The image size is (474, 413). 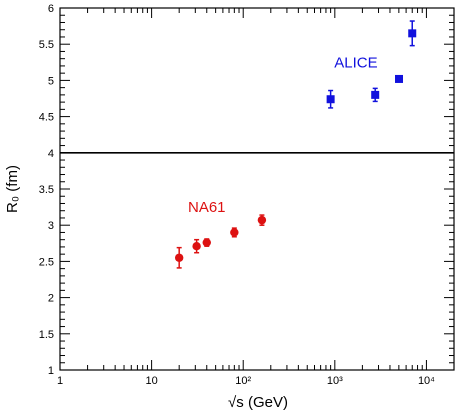 I want to click on y-axis-label: R₀ (fm), so click(x=12, y=189).